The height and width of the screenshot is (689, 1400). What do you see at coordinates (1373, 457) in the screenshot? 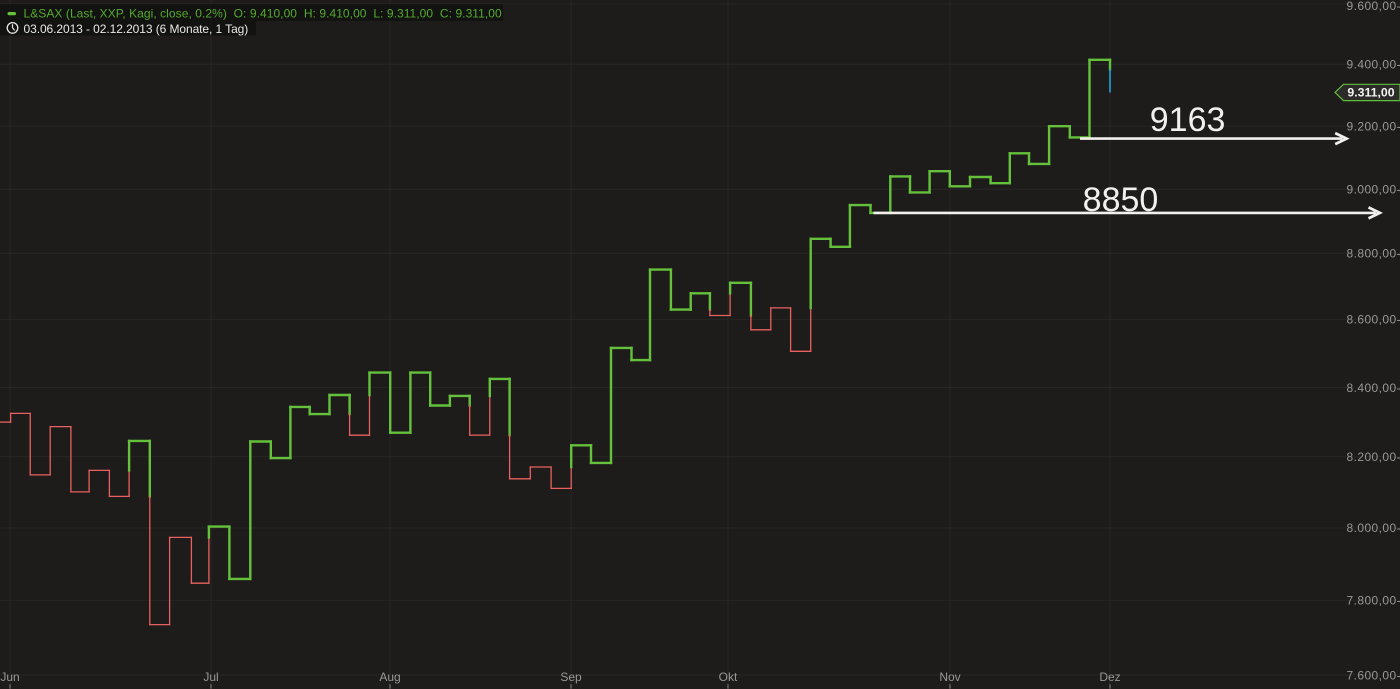
I see `svg-text: 8.200,00-` at bounding box center [1373, 457].